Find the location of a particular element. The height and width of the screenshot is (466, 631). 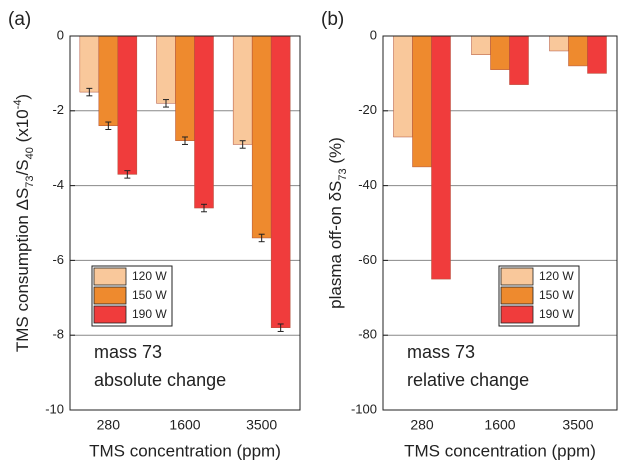

y-tick-label: -40 is located at coordinates (367, 184).